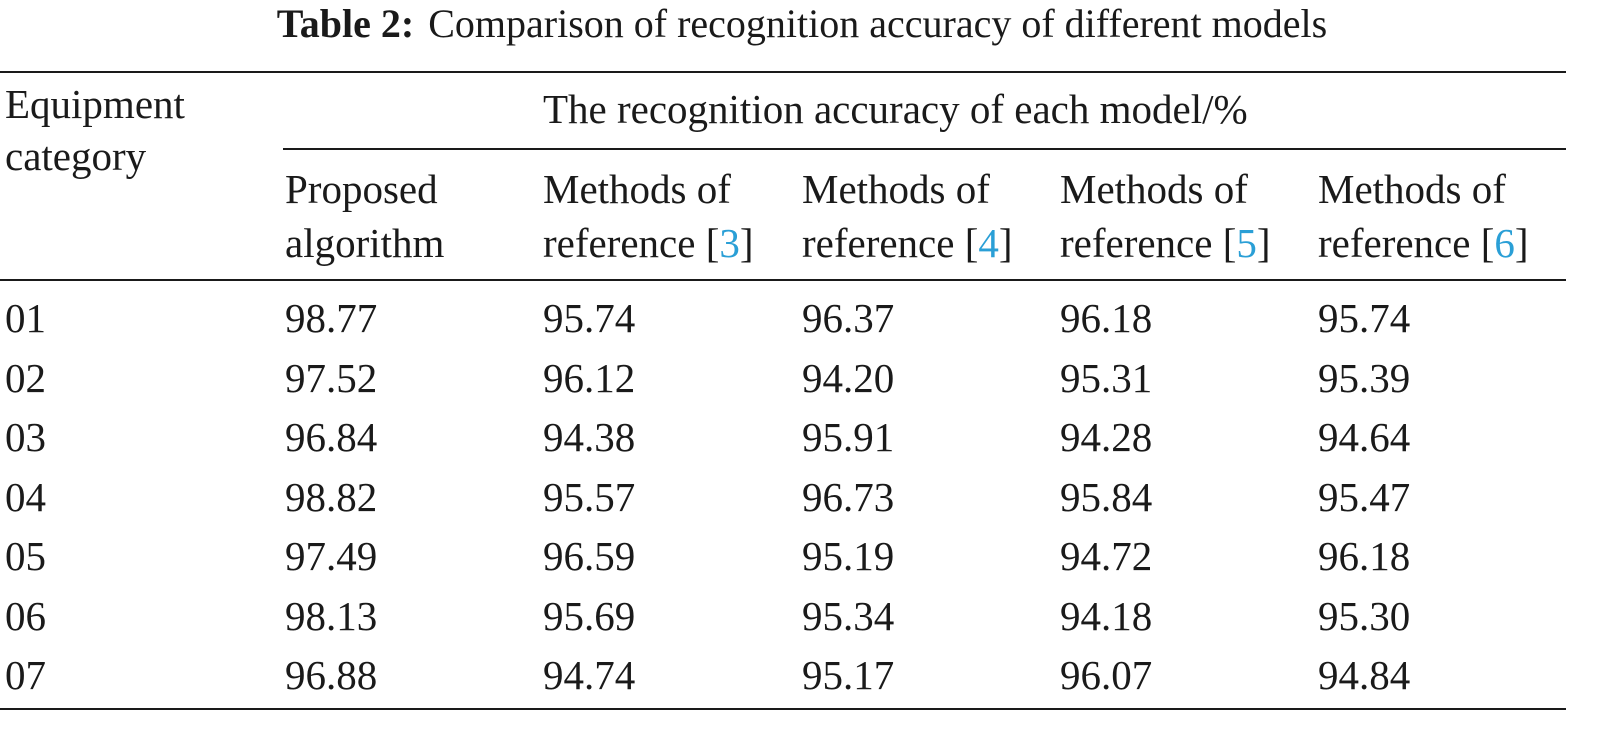 The image size is (1604, 729). What do you see at coordinates (345, 23) in the screenshot?
I see `caption-label: Table 2:` at bounding box center [345, 23].